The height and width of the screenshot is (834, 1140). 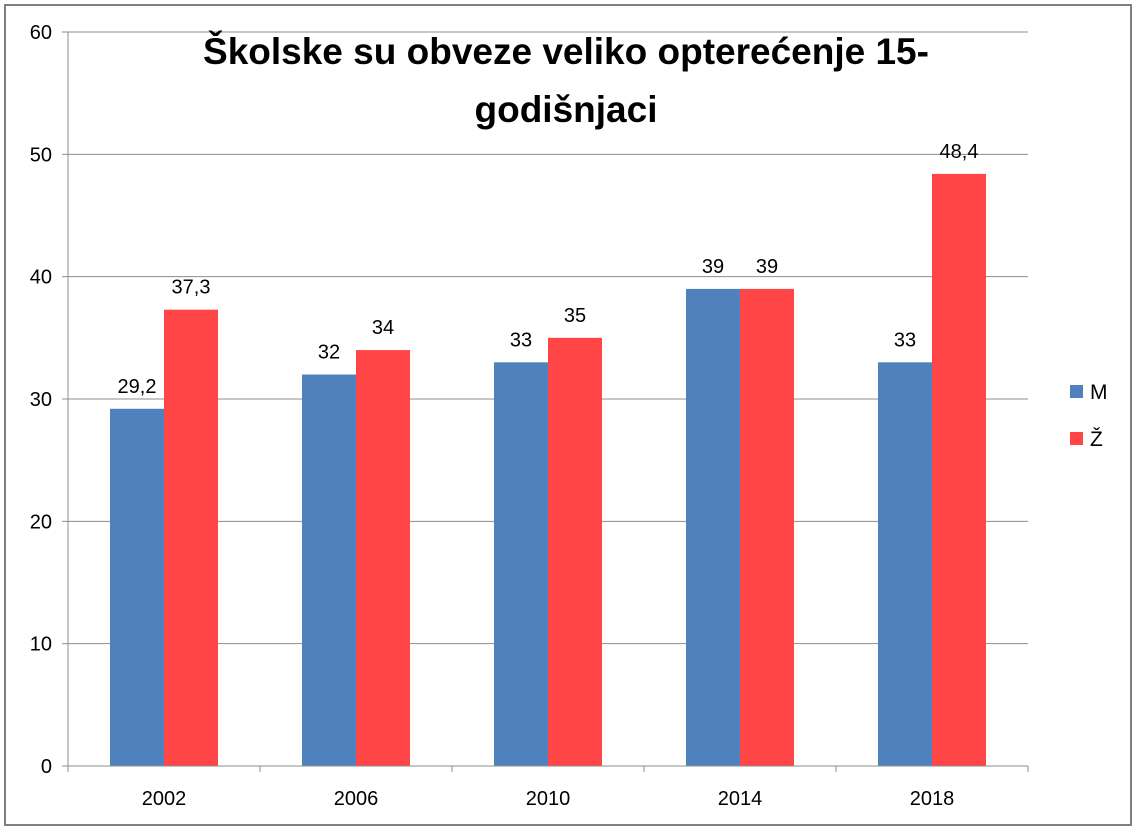 I want to click on legend: M Ž, so click(x=1089, y=416).